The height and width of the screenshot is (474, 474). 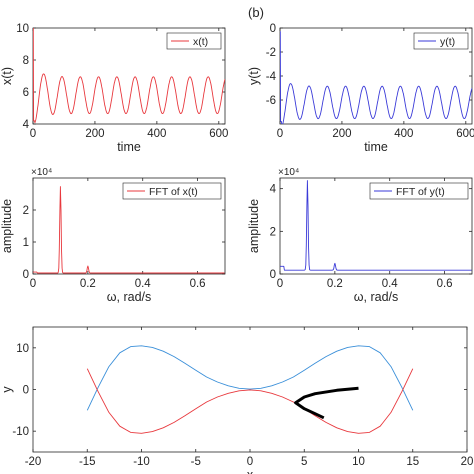 I want to click on x-tick-label: 10, so click(x=358, y=462).